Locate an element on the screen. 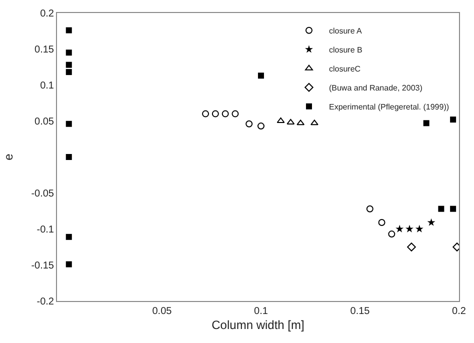 Image resolution: width=474 pixels, height=343 pixels. legend-label: closure B is located at coordinates (345, 50).